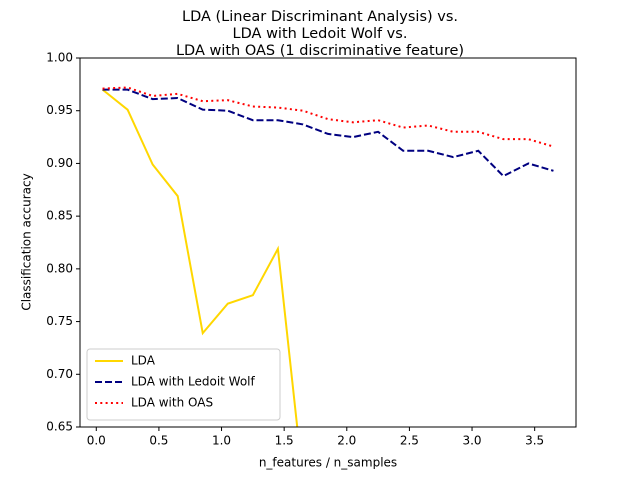 Image resolution: width=640 pixels, height=480 pixels. Describe the element at coordinates (59, 427) in the screenshot. I see `y-tick-label: 0.65` at that location.